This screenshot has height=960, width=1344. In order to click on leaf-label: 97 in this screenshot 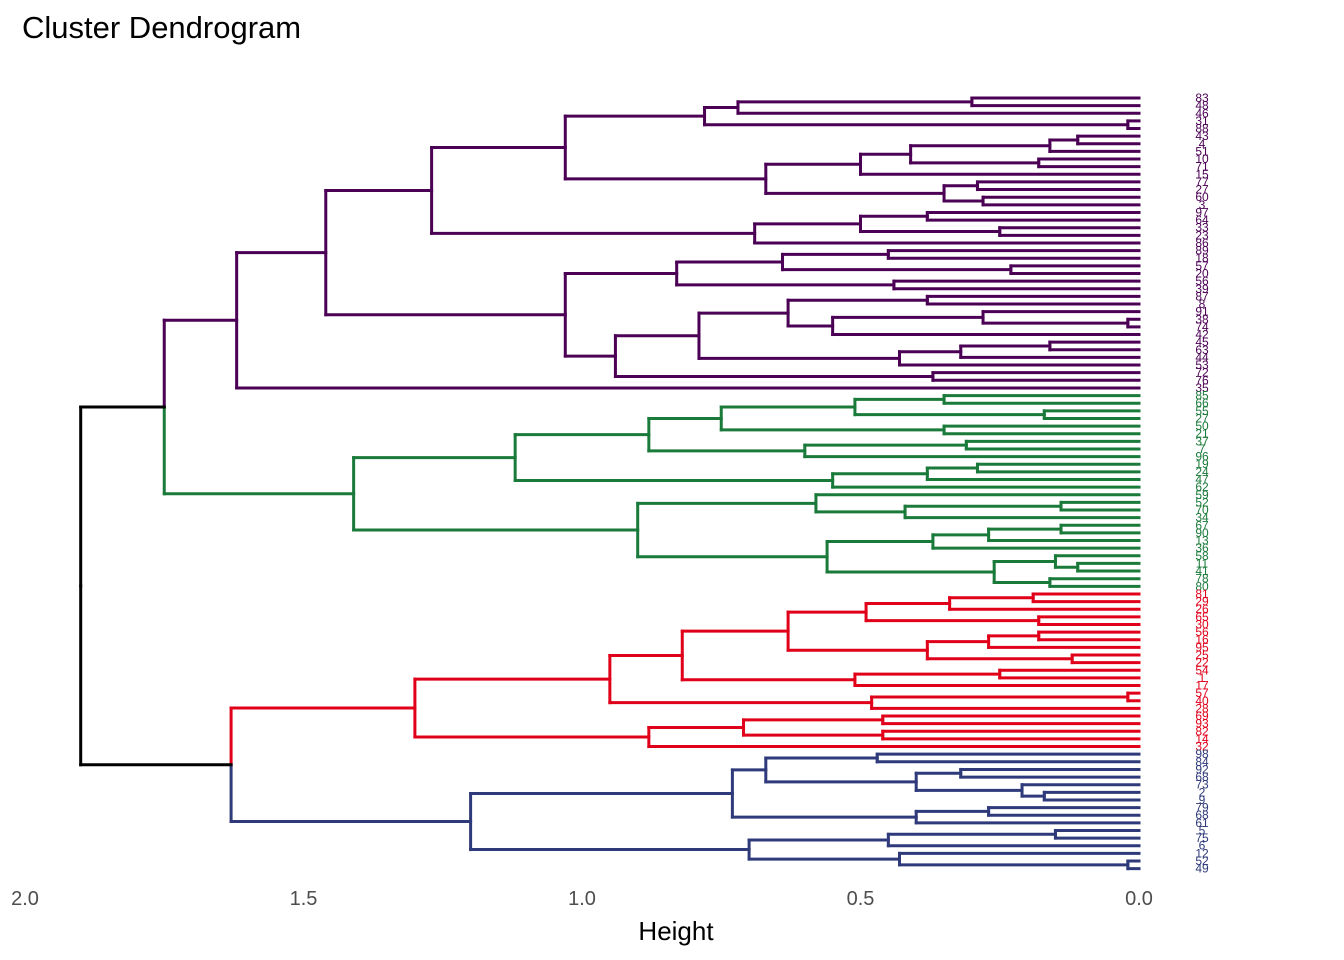, I will do `click(1202, 212)`.